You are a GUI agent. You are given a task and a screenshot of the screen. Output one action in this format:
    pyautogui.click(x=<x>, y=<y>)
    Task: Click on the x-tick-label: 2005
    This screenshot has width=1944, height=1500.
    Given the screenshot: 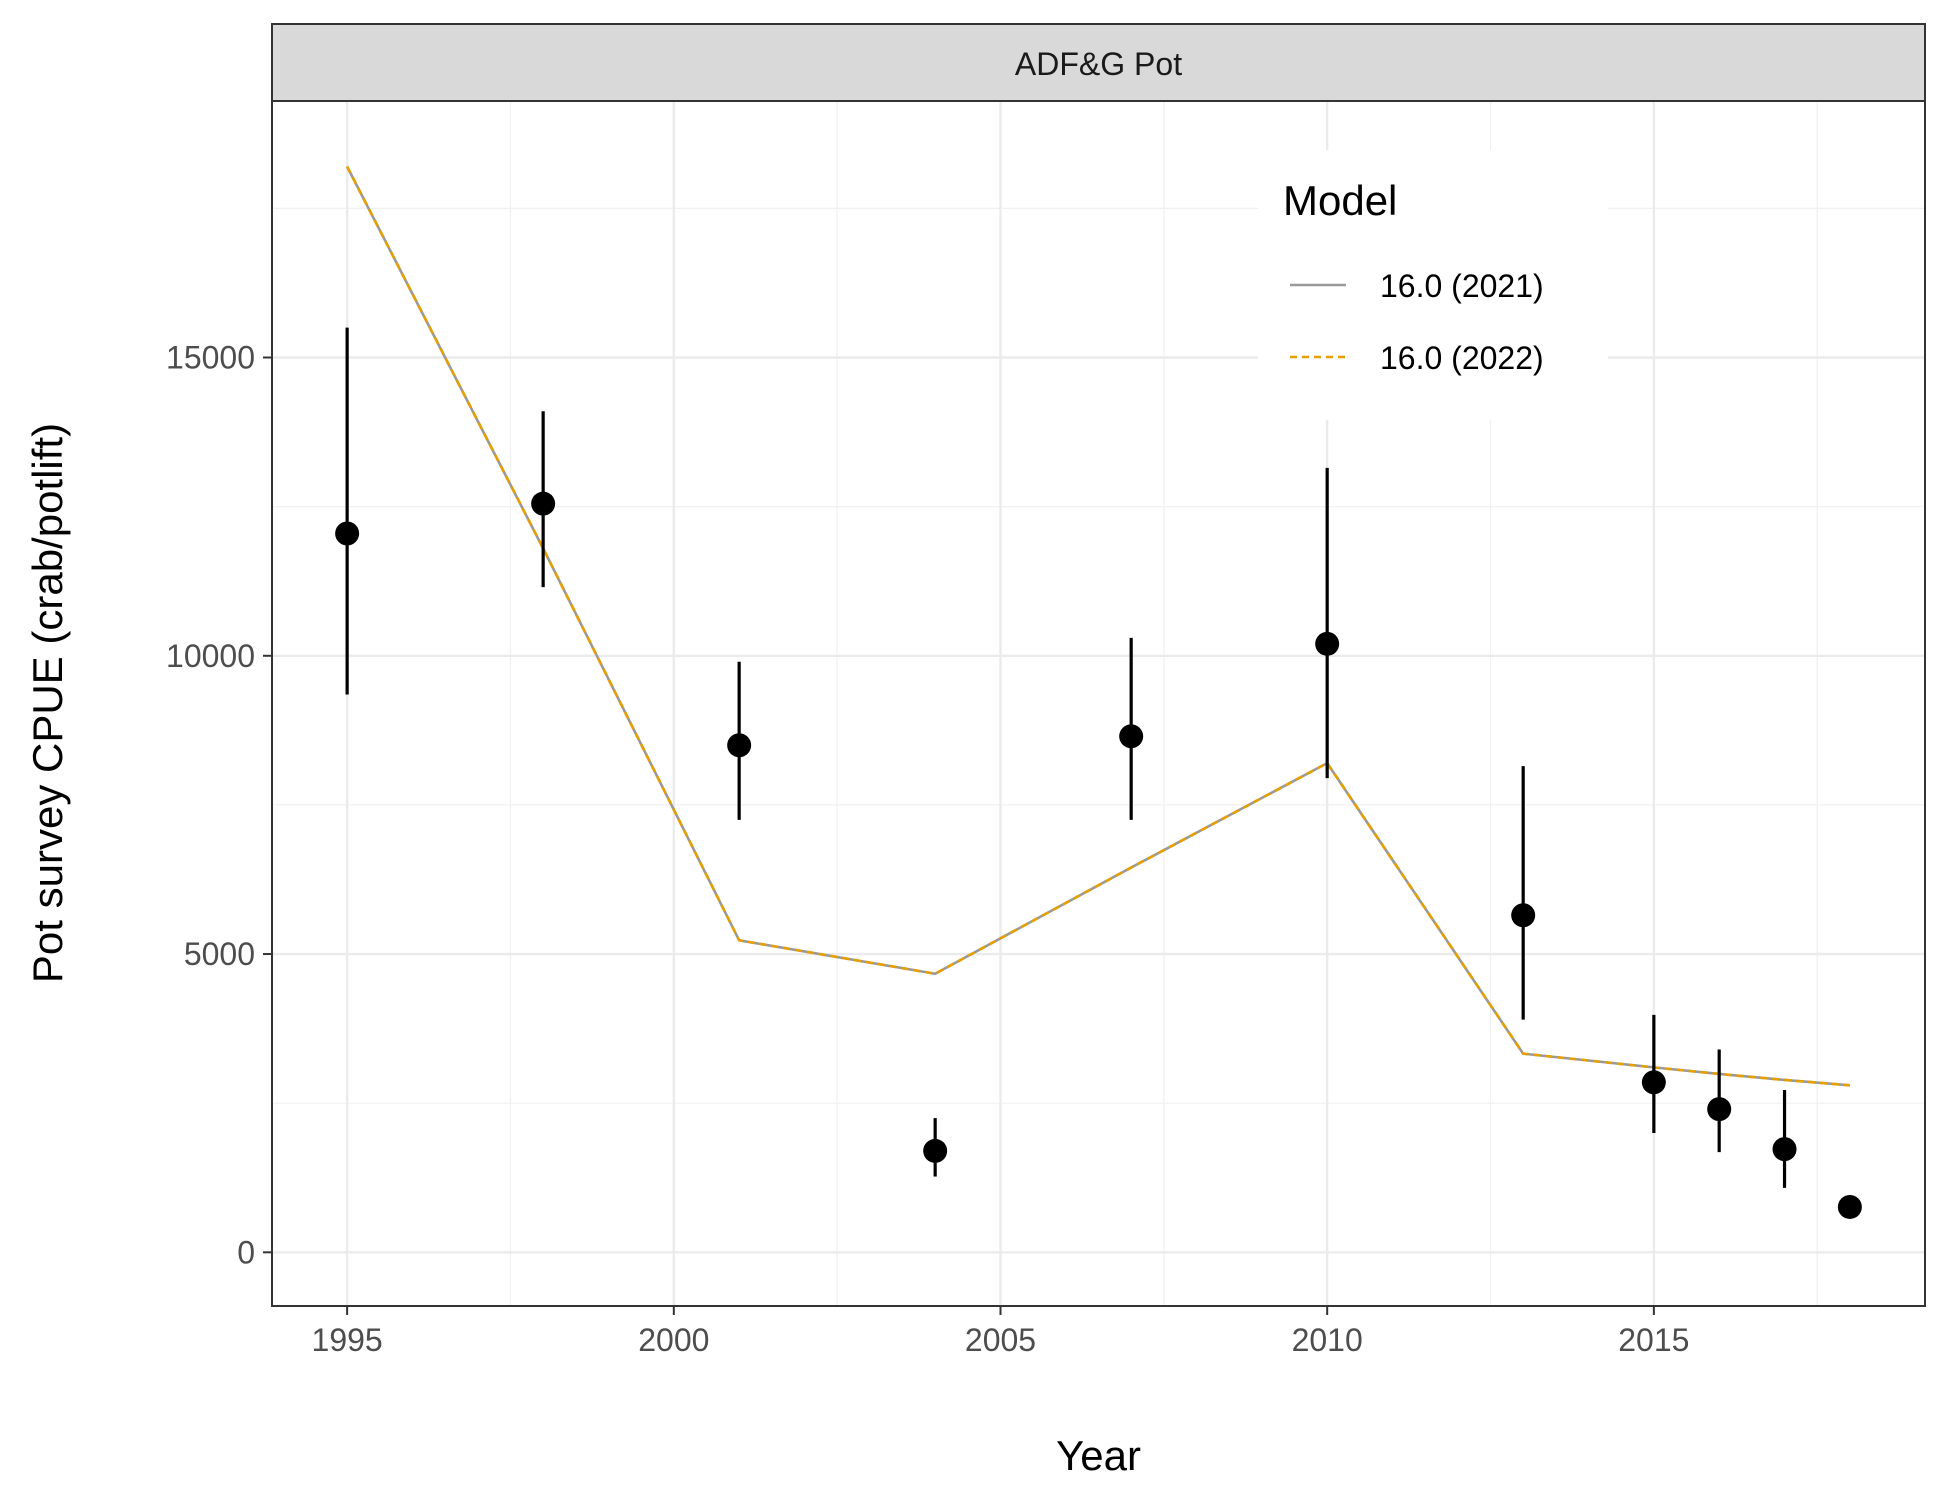 What is the action you would take?
    pyautogui.click(x=1000, y=1340)
    